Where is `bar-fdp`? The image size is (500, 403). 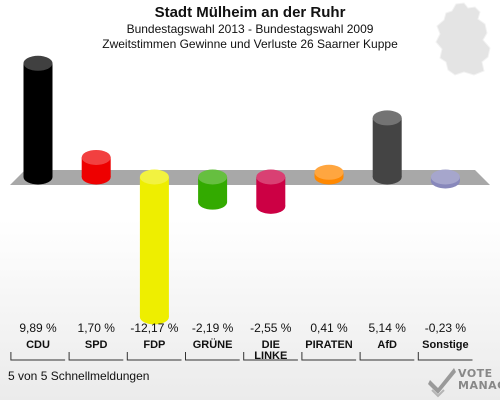
bar-fdp is located at coordinates (154, 247).